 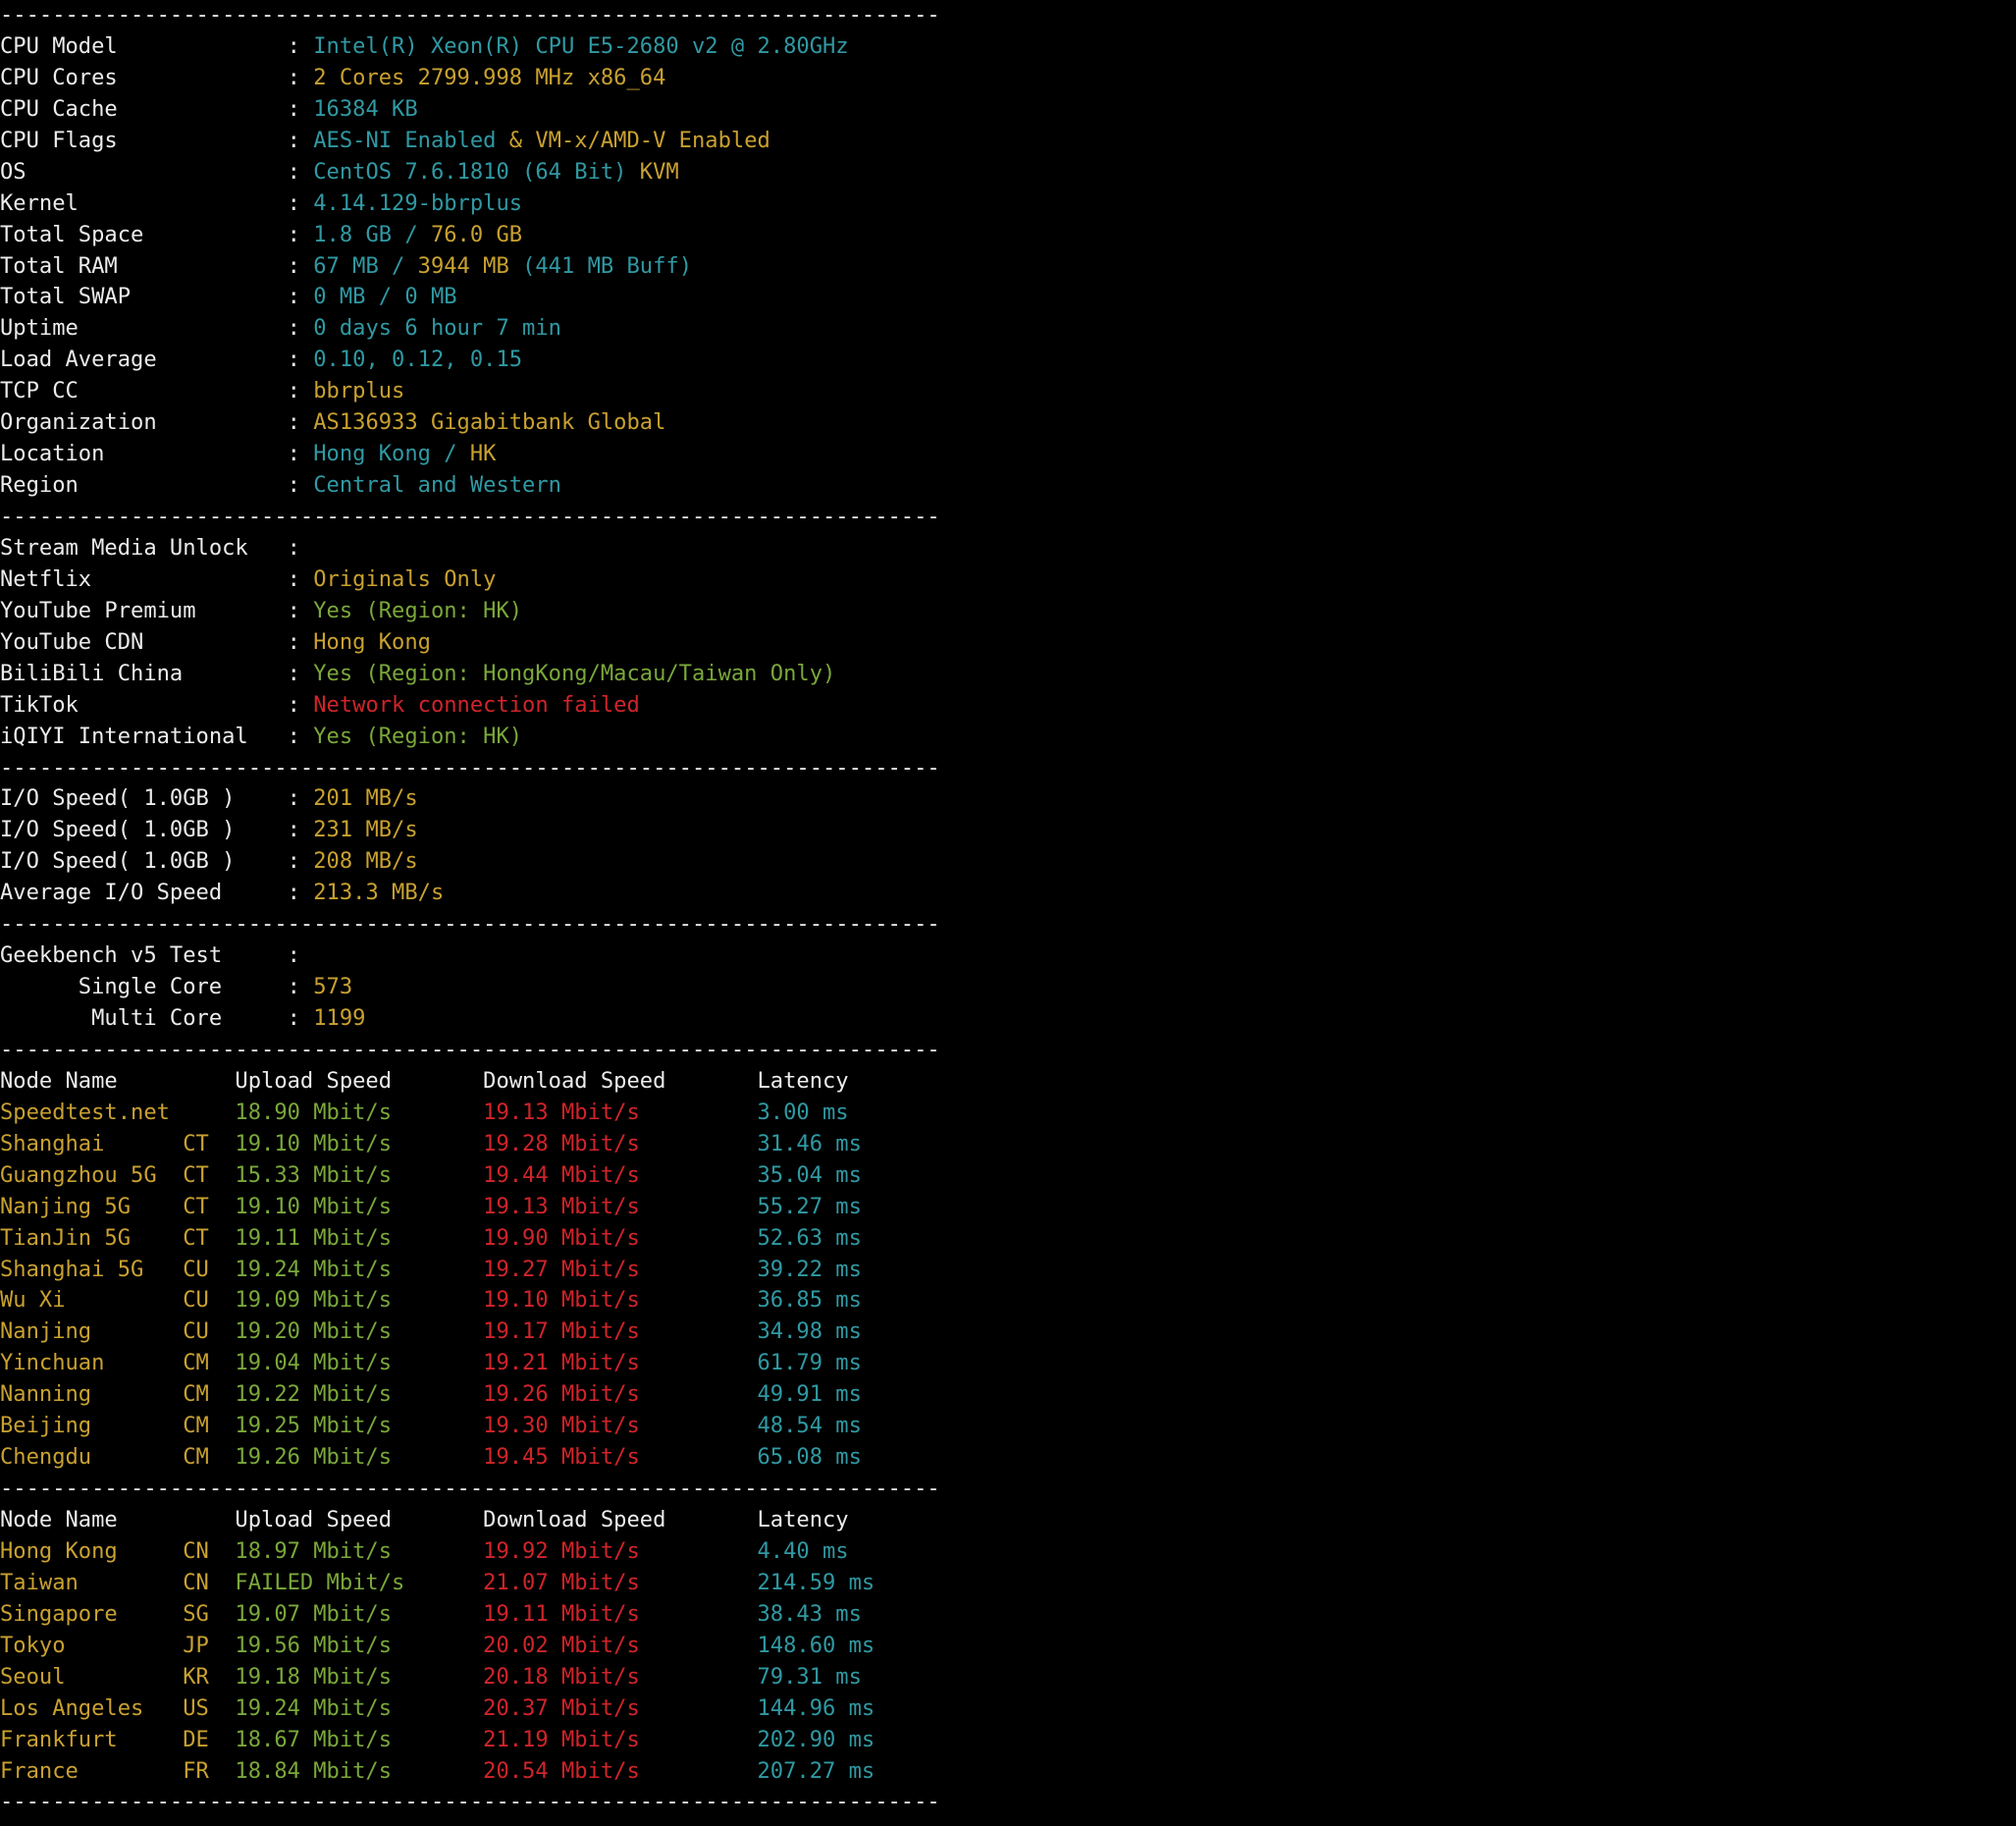 What do you see at coordinates (809, 1300) in the screenshot?
I see `speed-latency: 36.85 ms` at bounding box center [809, 1300].